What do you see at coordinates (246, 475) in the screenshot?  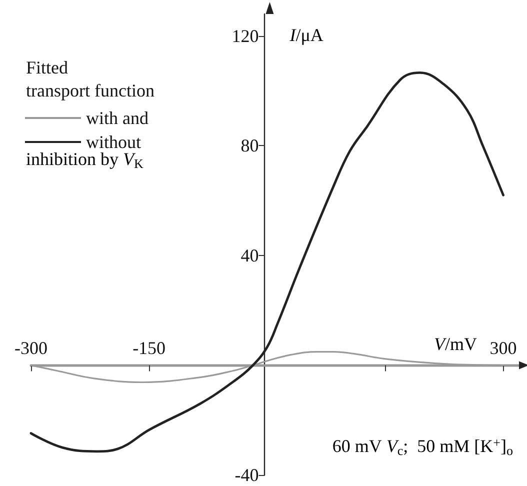 I see `y-tick-label: -40` at bounding box center [246, 475].